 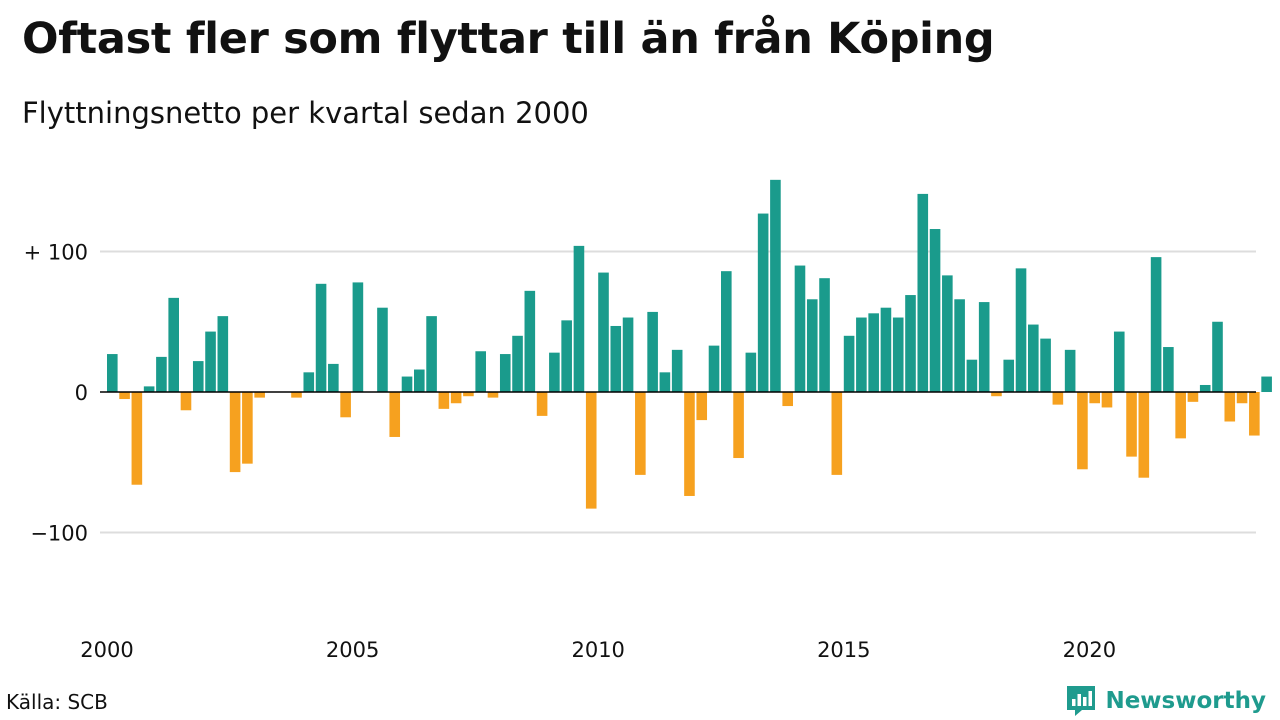 I want to click on brand-logo: Newsworthy, so click(x=1165, y=701).